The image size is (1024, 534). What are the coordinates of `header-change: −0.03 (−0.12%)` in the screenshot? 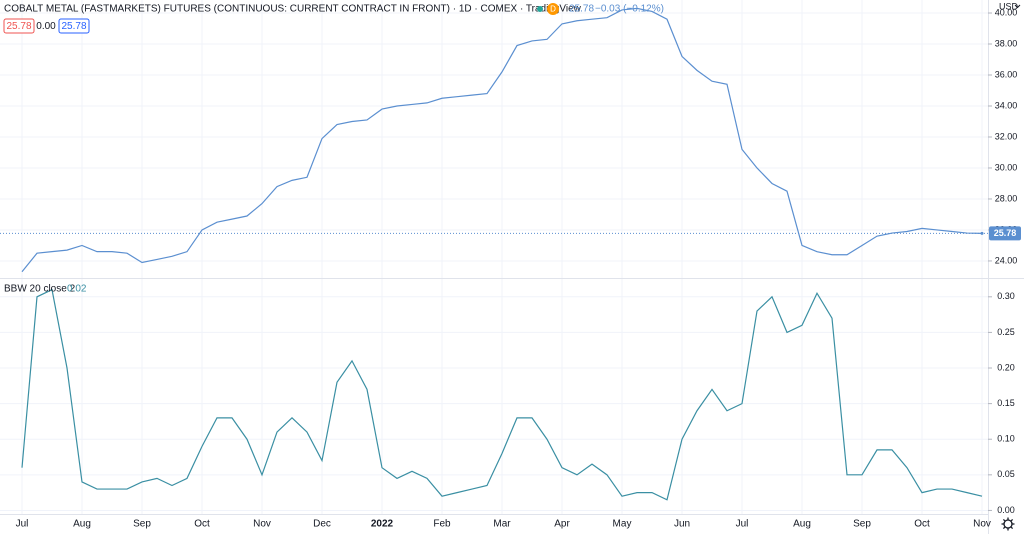 It's located at (629, 9).